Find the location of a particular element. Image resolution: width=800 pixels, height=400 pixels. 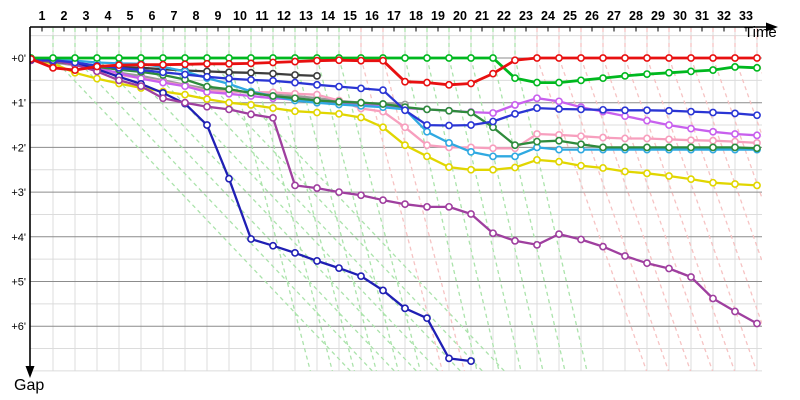

x-tick-label: 33 is located at coordinates (746, 16).